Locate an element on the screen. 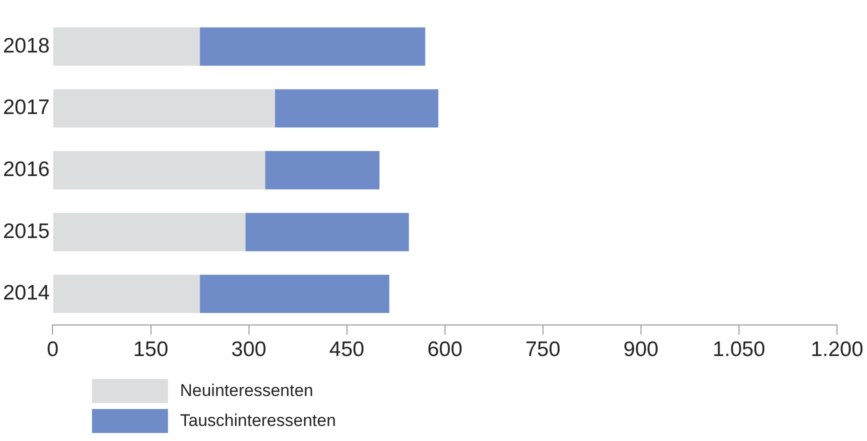 The image size is (867, 441). x-tick-label: 1.050 is located at coordinates (739, 350).